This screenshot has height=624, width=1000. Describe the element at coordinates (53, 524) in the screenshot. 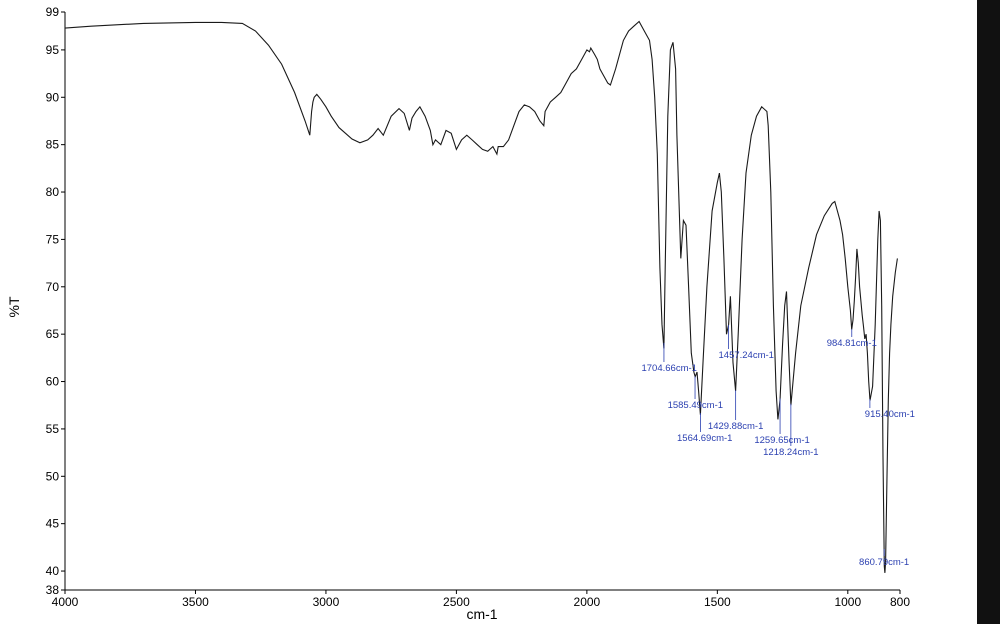

I see `y-tick-label: 45` at that location.